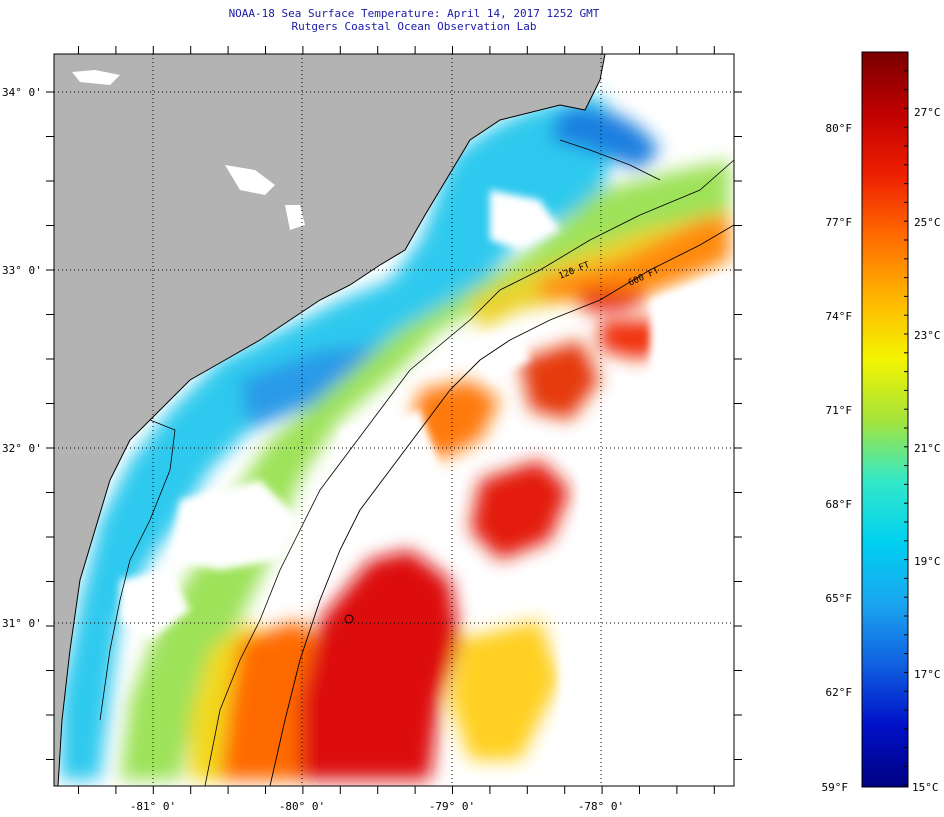  What do you see at coordinates (390, 465) in the screenshot?
I see `cloud-gap-shelf` at bounding box center [390, 465].